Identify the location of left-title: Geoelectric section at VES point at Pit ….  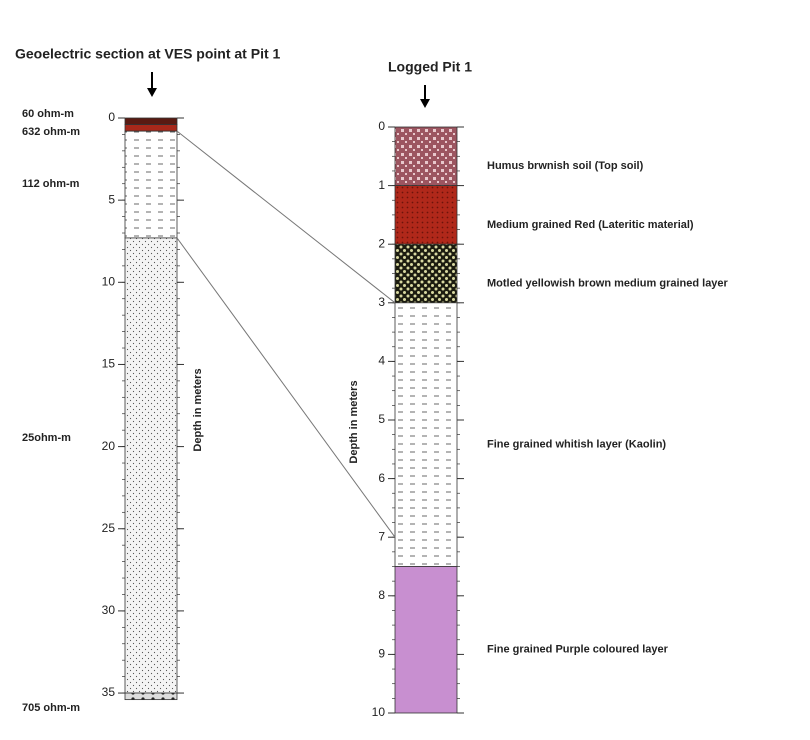
(148, 54).